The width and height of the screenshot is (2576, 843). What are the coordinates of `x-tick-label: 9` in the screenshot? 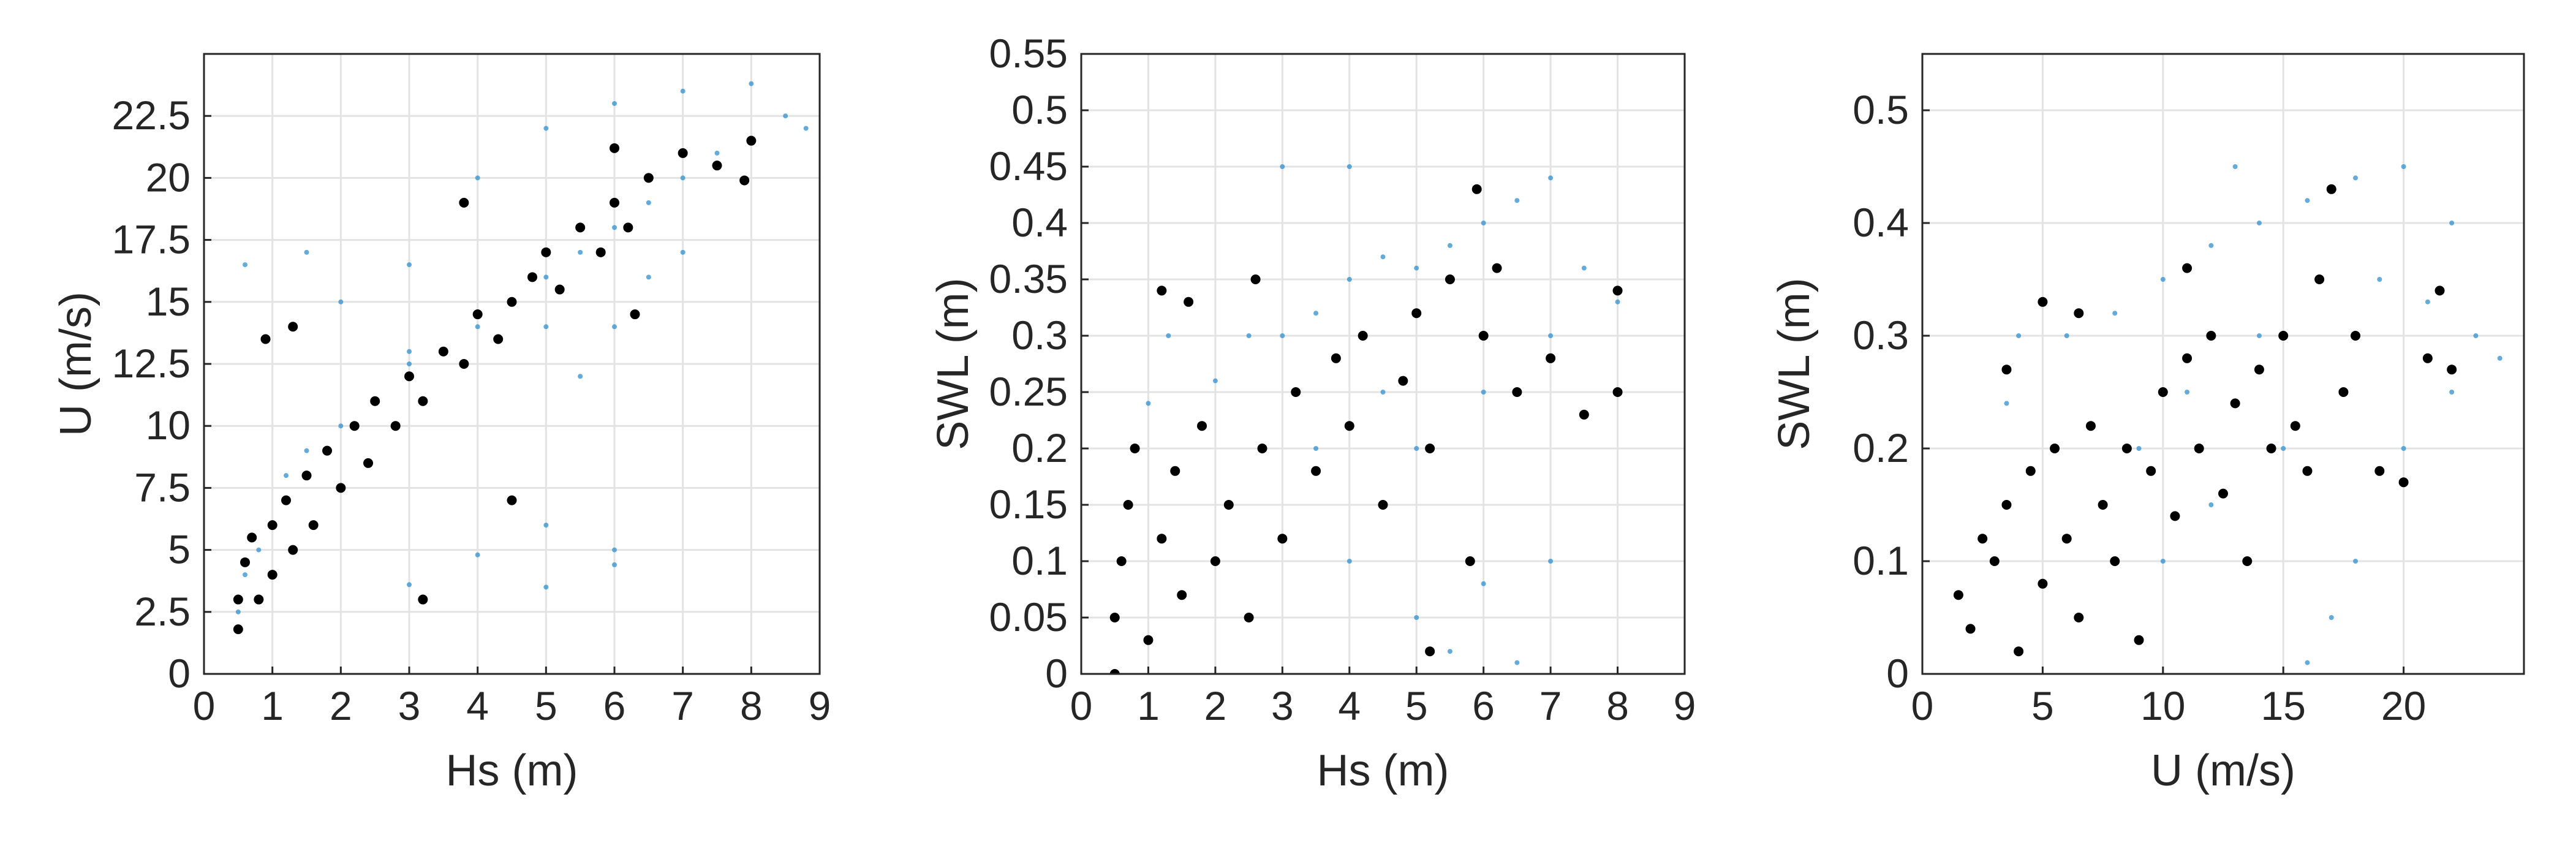 It's located at (1685, 705).